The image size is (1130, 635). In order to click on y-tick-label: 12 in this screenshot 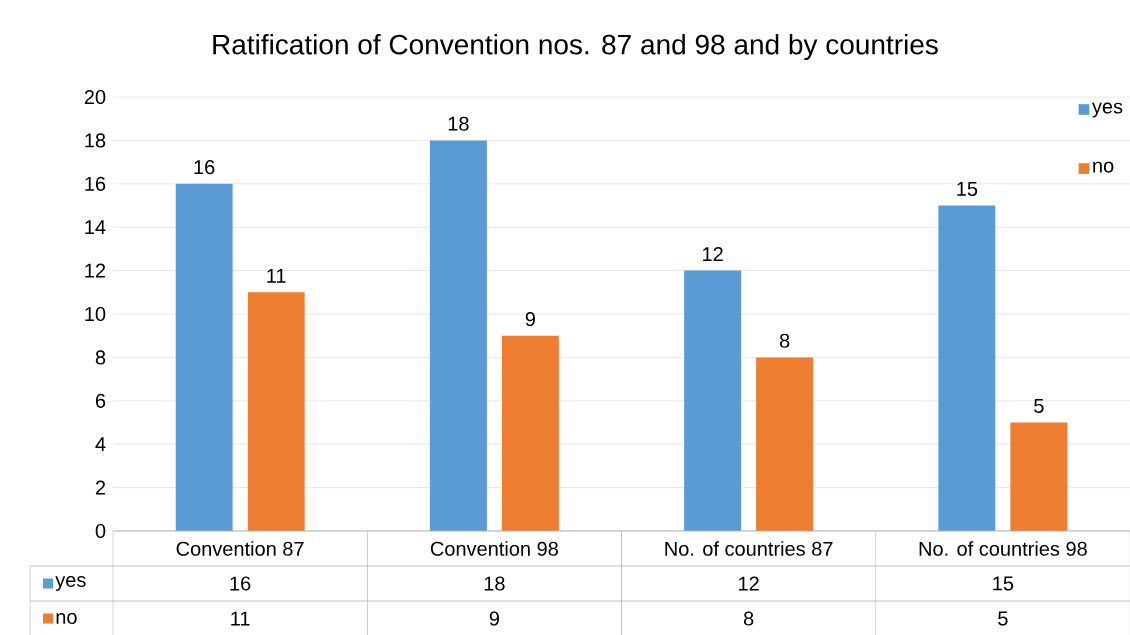, I will do `click(95, 270)`.